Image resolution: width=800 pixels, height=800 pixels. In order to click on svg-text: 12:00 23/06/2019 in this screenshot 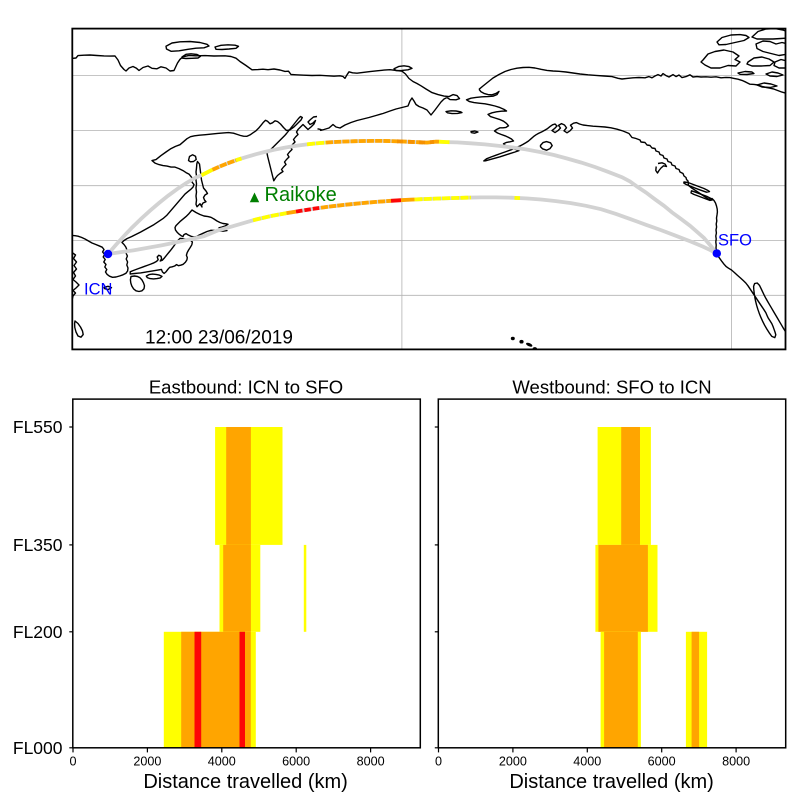, I will do `click(219, 338)`.